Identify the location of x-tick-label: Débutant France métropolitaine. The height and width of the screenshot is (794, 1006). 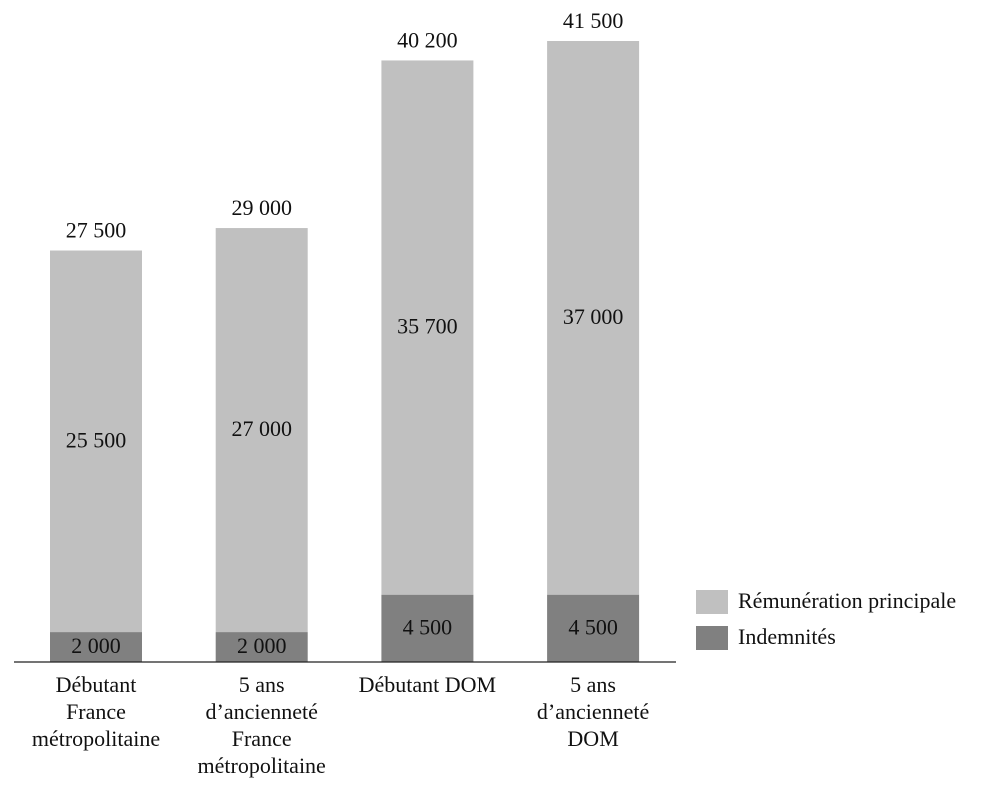
(96, 711).